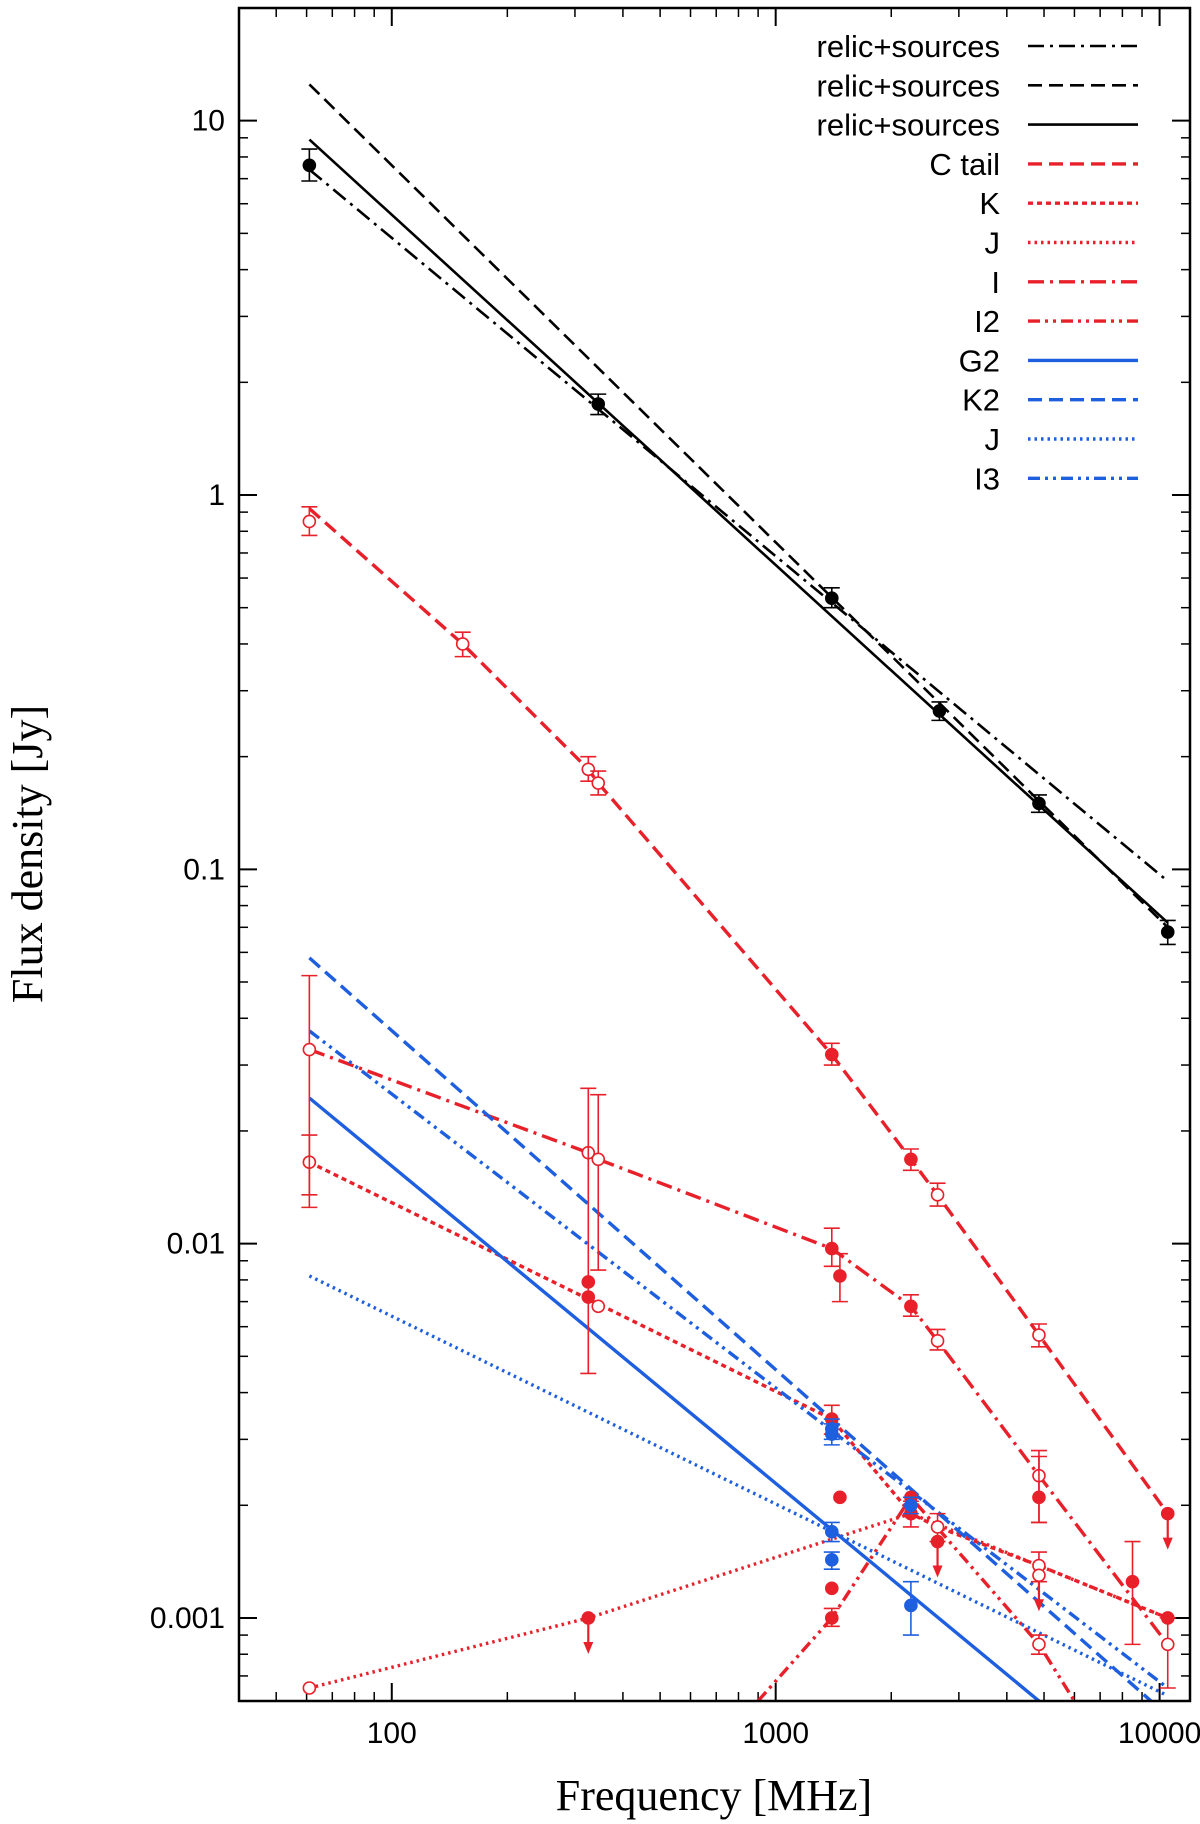 The image size is (1200, 1824). Describe the element at coordinates (987, 321) in the screenshot. I see `legend-label: I2` at that location.